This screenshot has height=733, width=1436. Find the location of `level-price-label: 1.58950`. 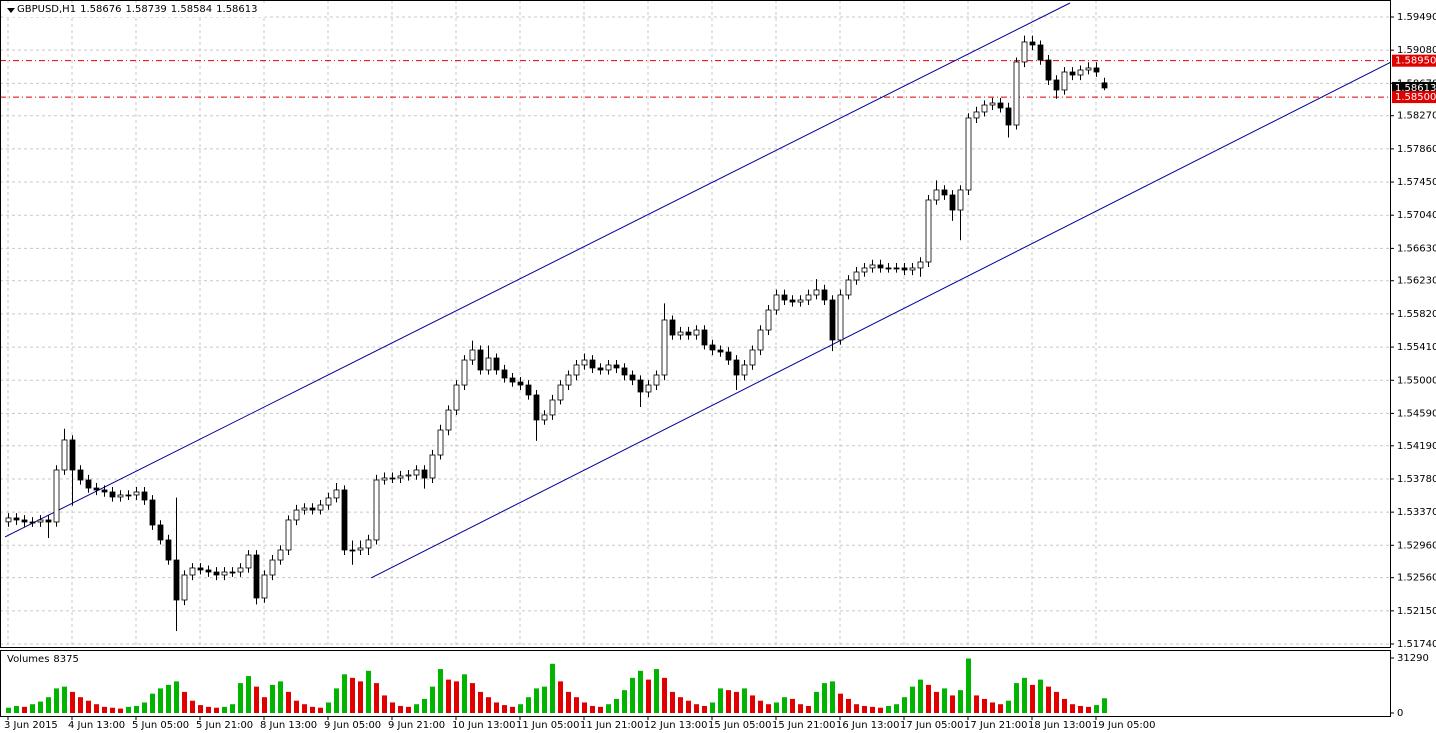

level-price-label: 1.58950 is located at coordinates (1415, 61).